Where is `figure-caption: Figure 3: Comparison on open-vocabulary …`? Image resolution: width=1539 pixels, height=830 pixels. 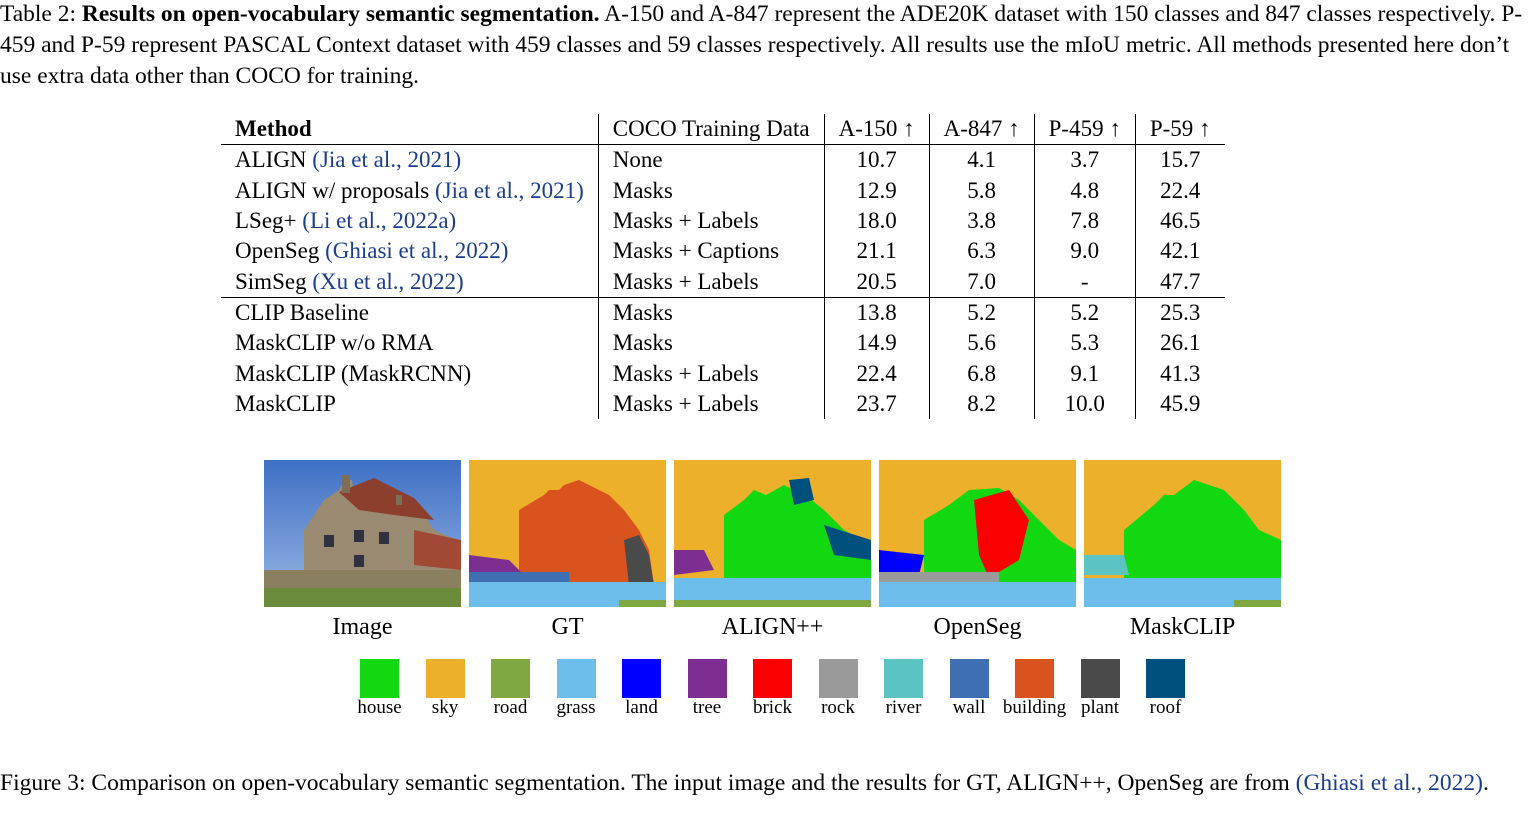 figure-caption: Figure 3: Comparison on open-vocabulary … is located at coordinates (769, 783).